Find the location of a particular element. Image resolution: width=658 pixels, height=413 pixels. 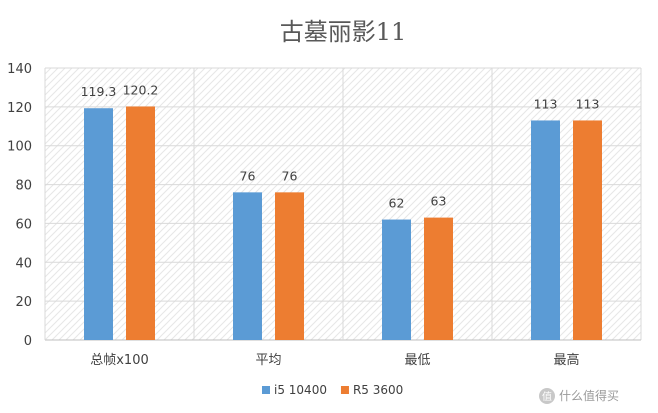

x-category-label: 最高 is located at coordinates (566, 360).